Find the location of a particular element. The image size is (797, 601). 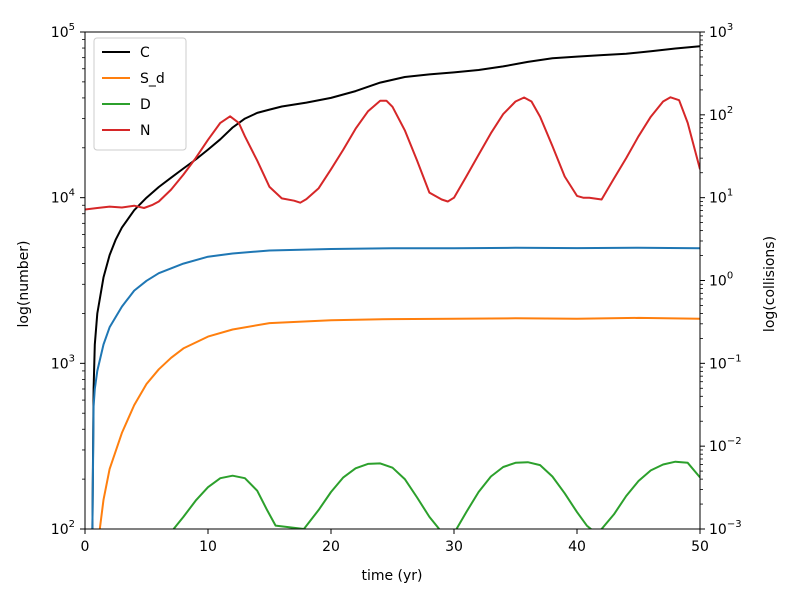

x-tick-label: 50 is located at coordinates (700, 547).